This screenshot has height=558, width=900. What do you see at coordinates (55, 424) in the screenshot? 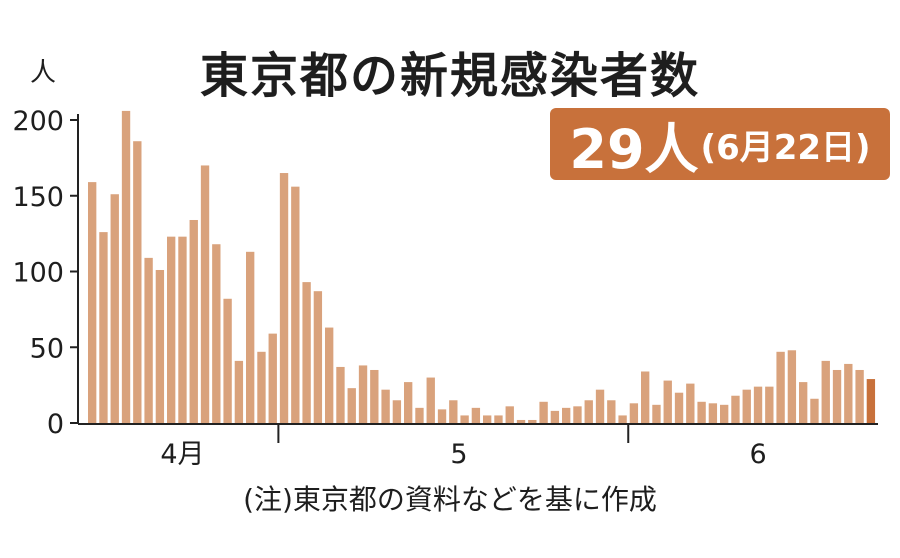
I see `y-tick-label: 0` at bounding box center [55, 424].